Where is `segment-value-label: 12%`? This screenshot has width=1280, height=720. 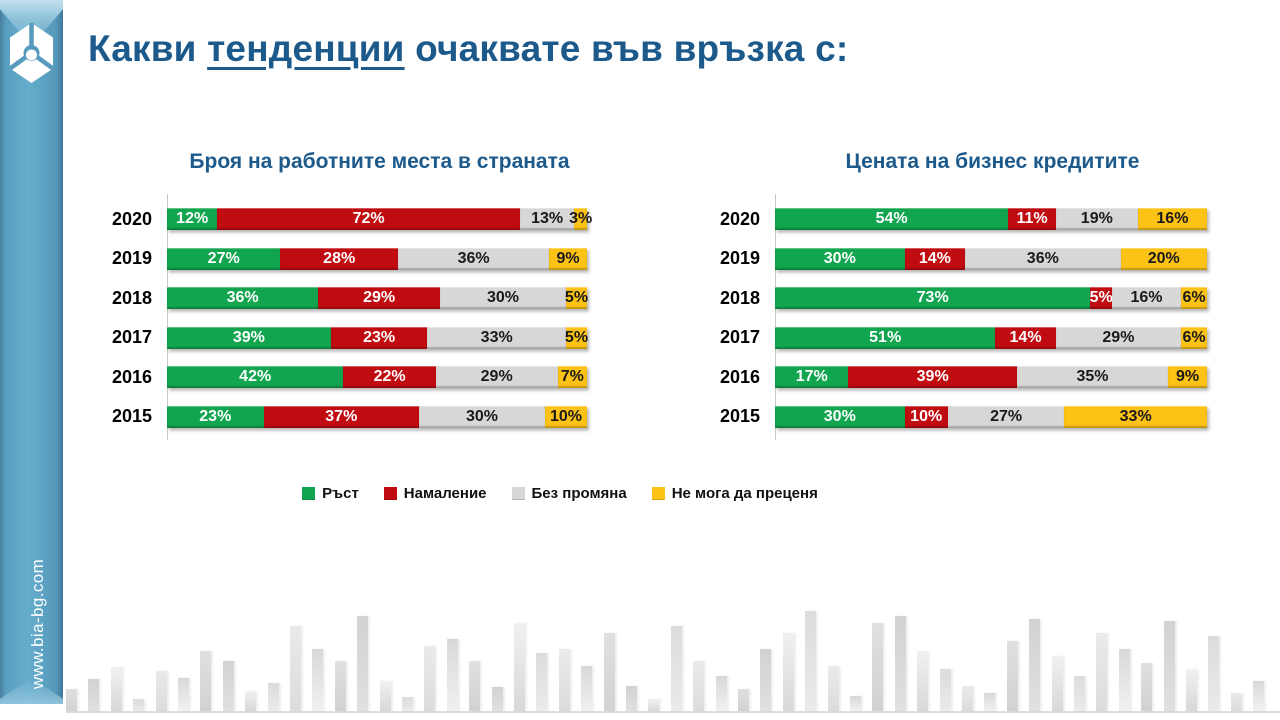
segment-value-label: 12% is located at coordinates (192, 218).